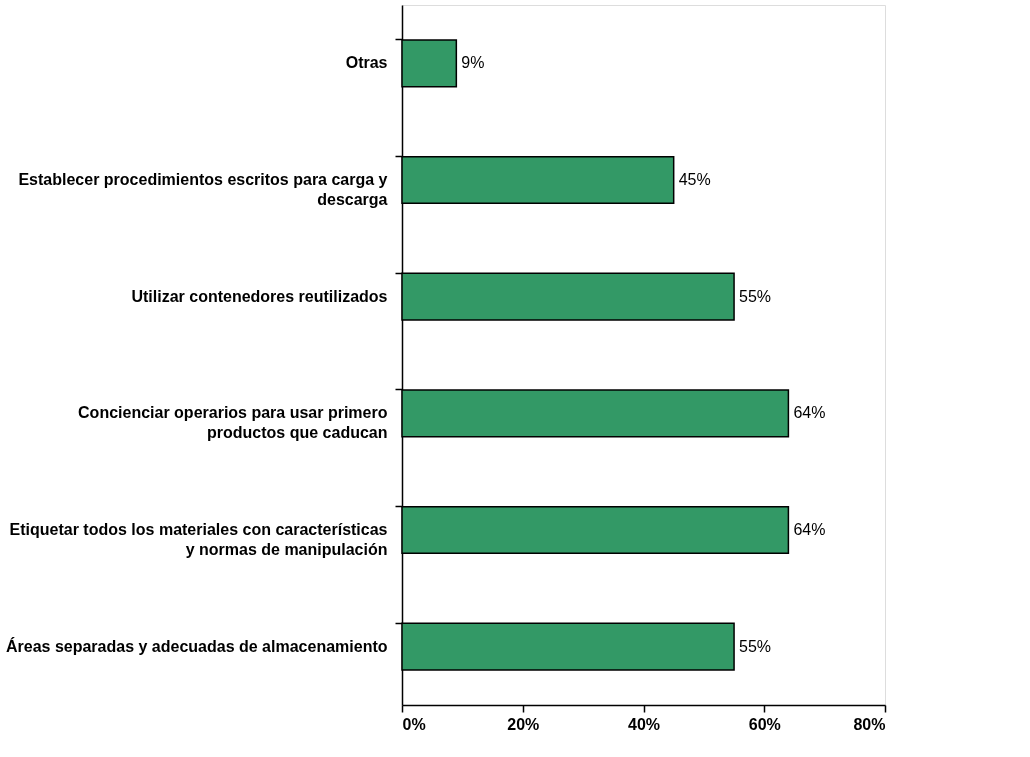  Describe the element at coordinates (694, 179) in the screenshot. I see `data-label: 45%` at that location.